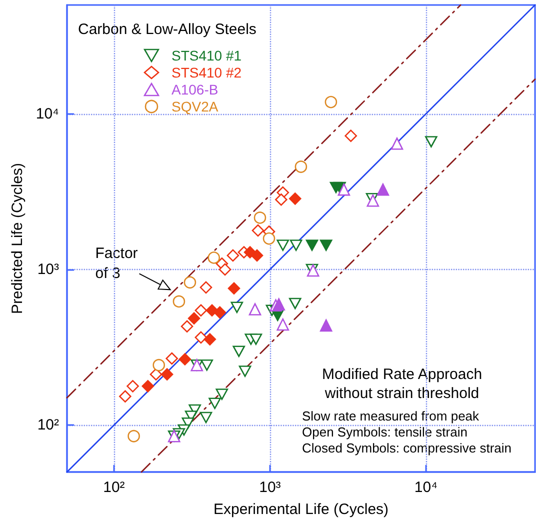 This screenshot has height=526, width=536. I want to click on annotation: Modified Rate Approach without strain threshold, so click(402, 384).